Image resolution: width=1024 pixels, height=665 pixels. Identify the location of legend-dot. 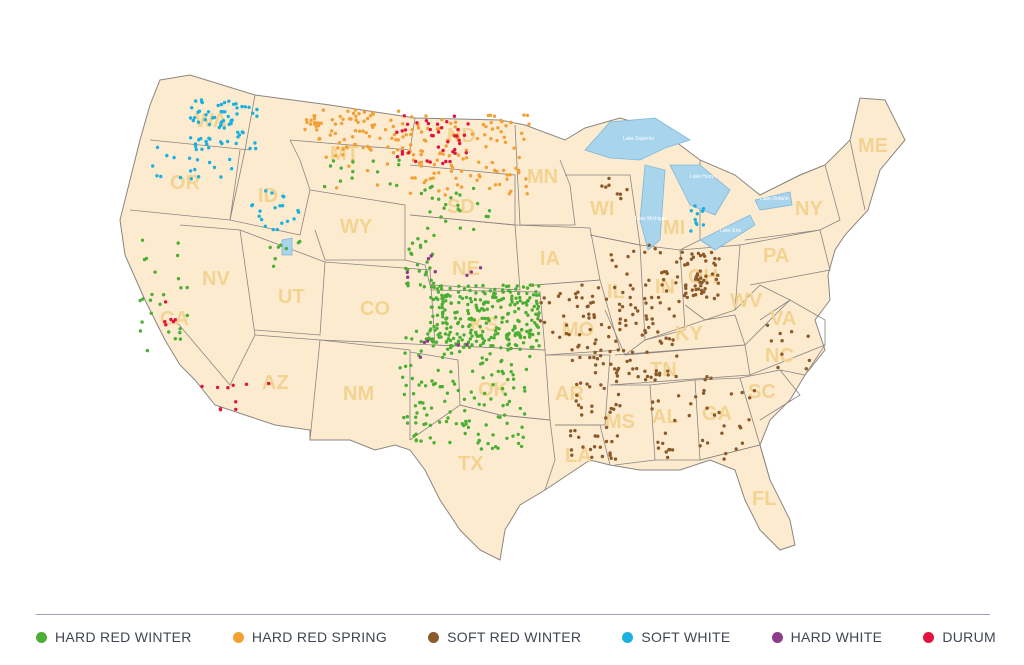
(777, 637).